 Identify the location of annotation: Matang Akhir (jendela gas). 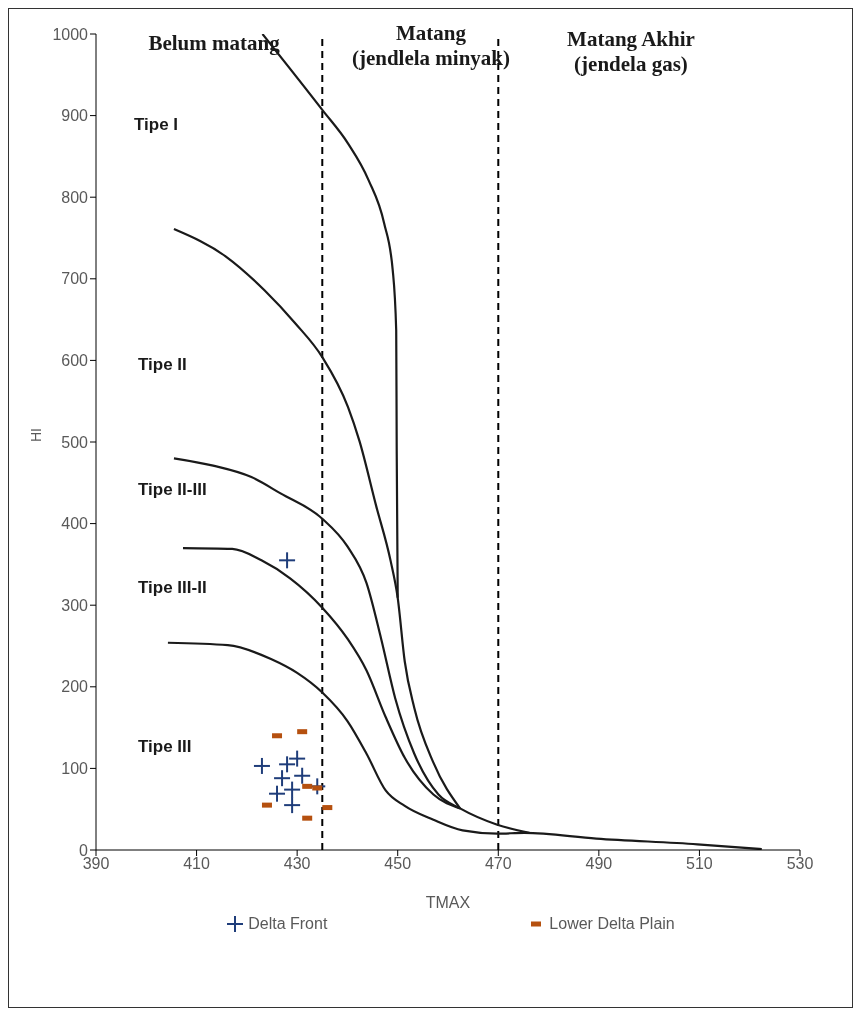
(631, 52).